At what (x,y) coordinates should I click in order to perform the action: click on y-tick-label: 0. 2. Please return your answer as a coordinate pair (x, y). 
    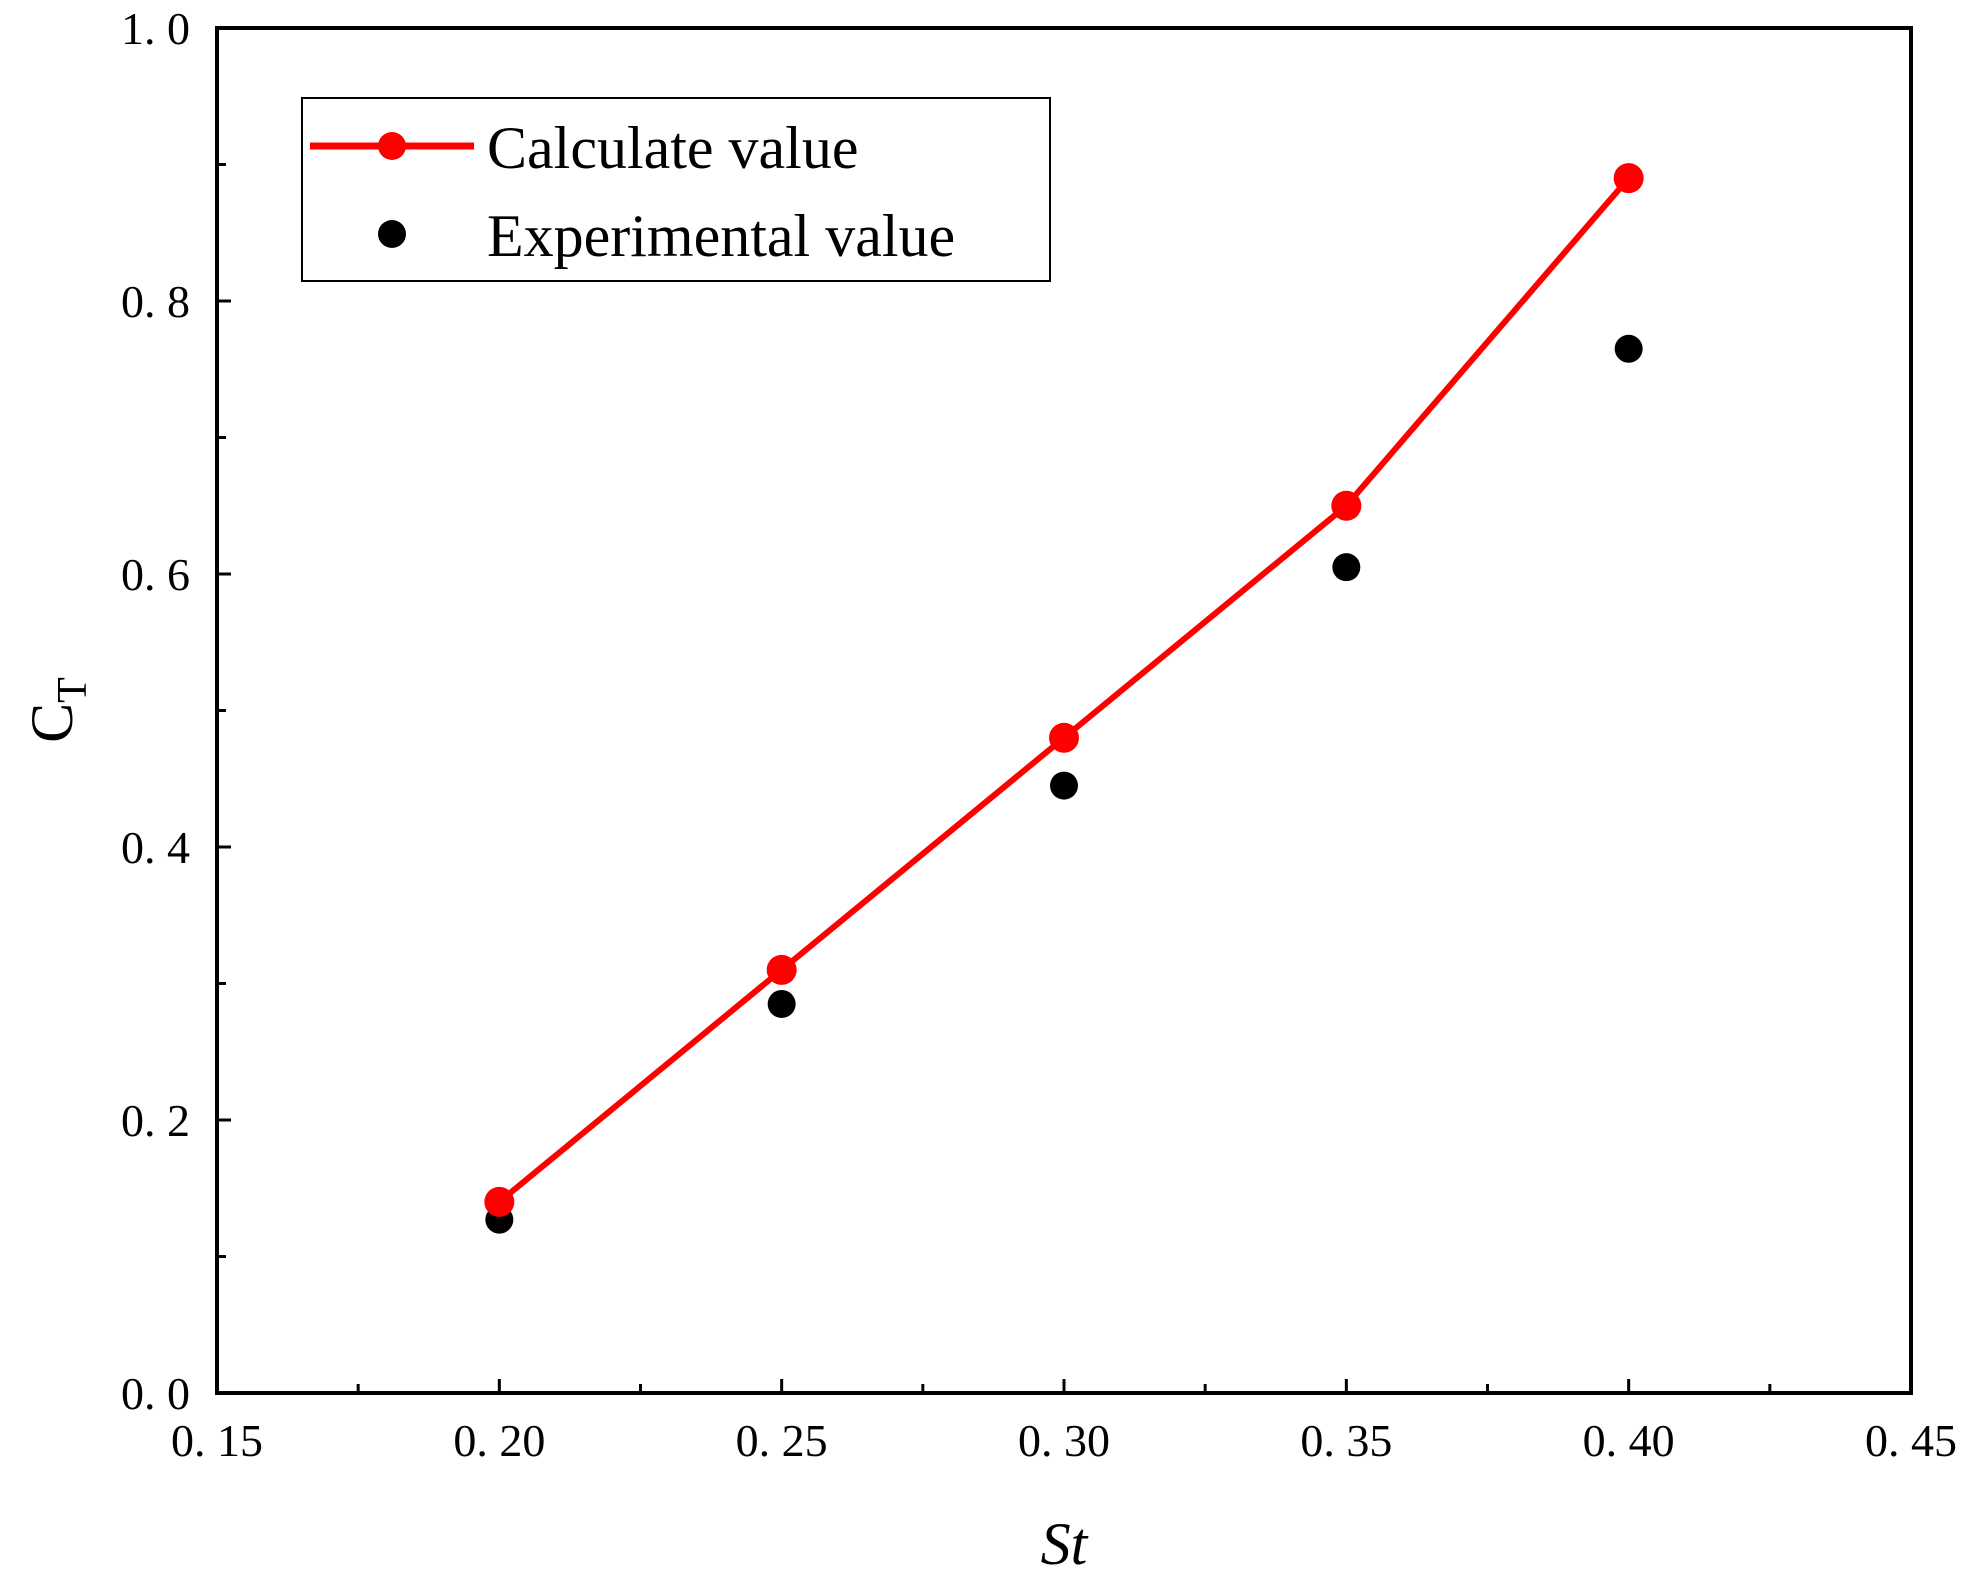
    Looking at the image, I should click on (155, 1120).